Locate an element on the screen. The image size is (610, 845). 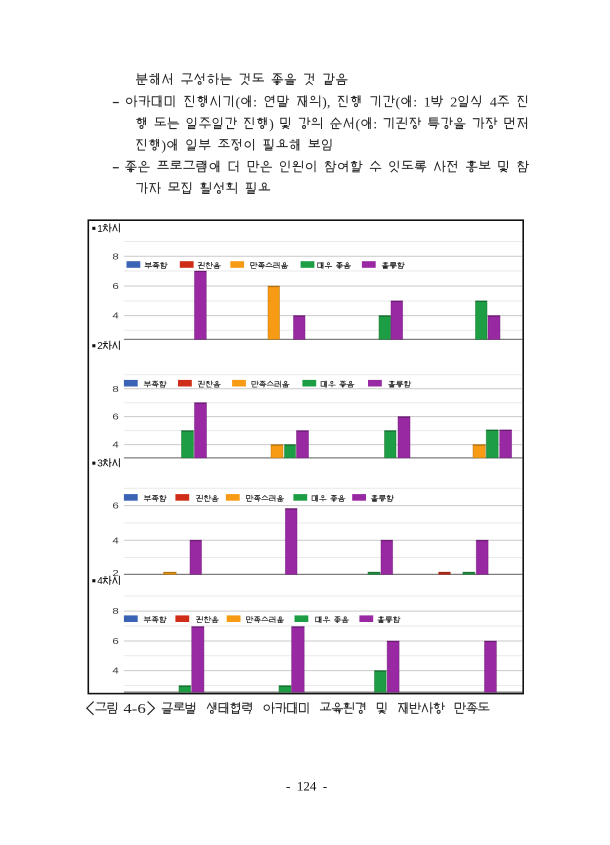
svg-text: 3 is located at coordinates (100, 464).